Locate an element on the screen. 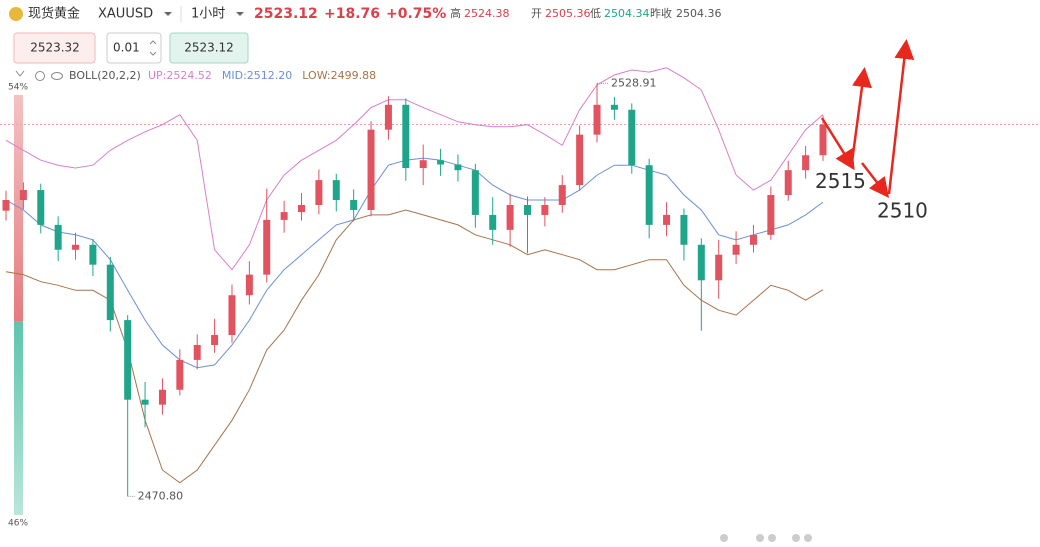  sentiment-top-bar is located at coordinates (18, 208).